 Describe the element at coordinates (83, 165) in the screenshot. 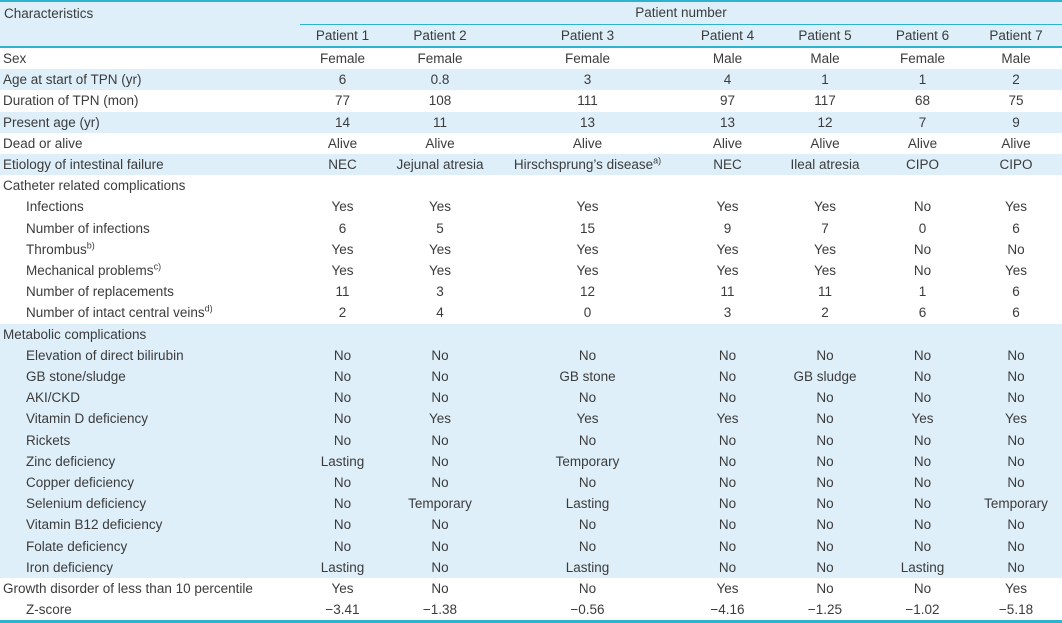

I see `row-label: Etiology of intestinal failure` at that location.